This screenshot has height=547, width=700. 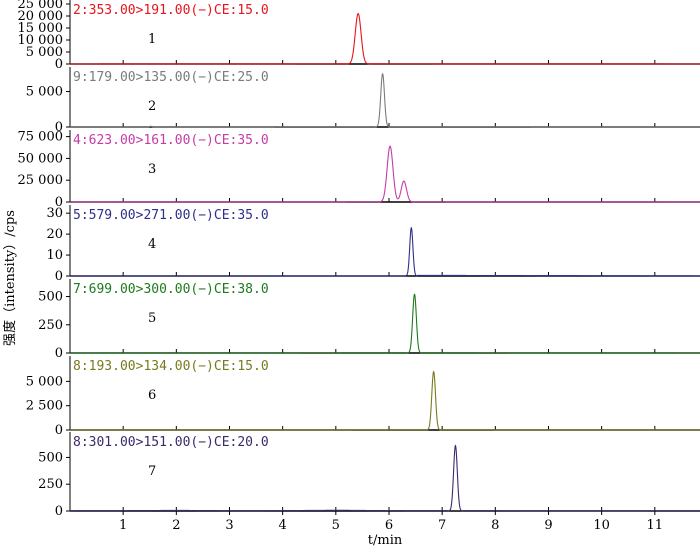 I want to click on y-axis-title: 强度（intensity）/cps, so click(x=10, y=278).